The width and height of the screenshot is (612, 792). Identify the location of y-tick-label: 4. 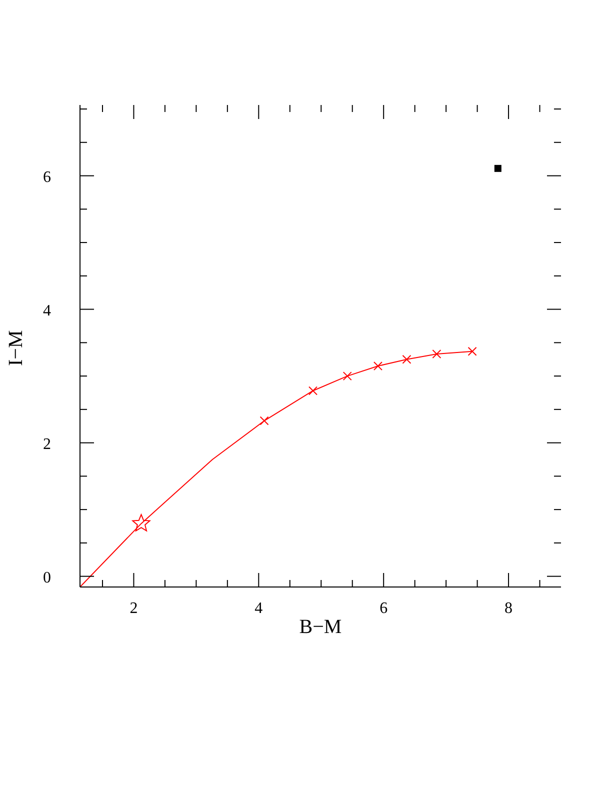
(47, 311).